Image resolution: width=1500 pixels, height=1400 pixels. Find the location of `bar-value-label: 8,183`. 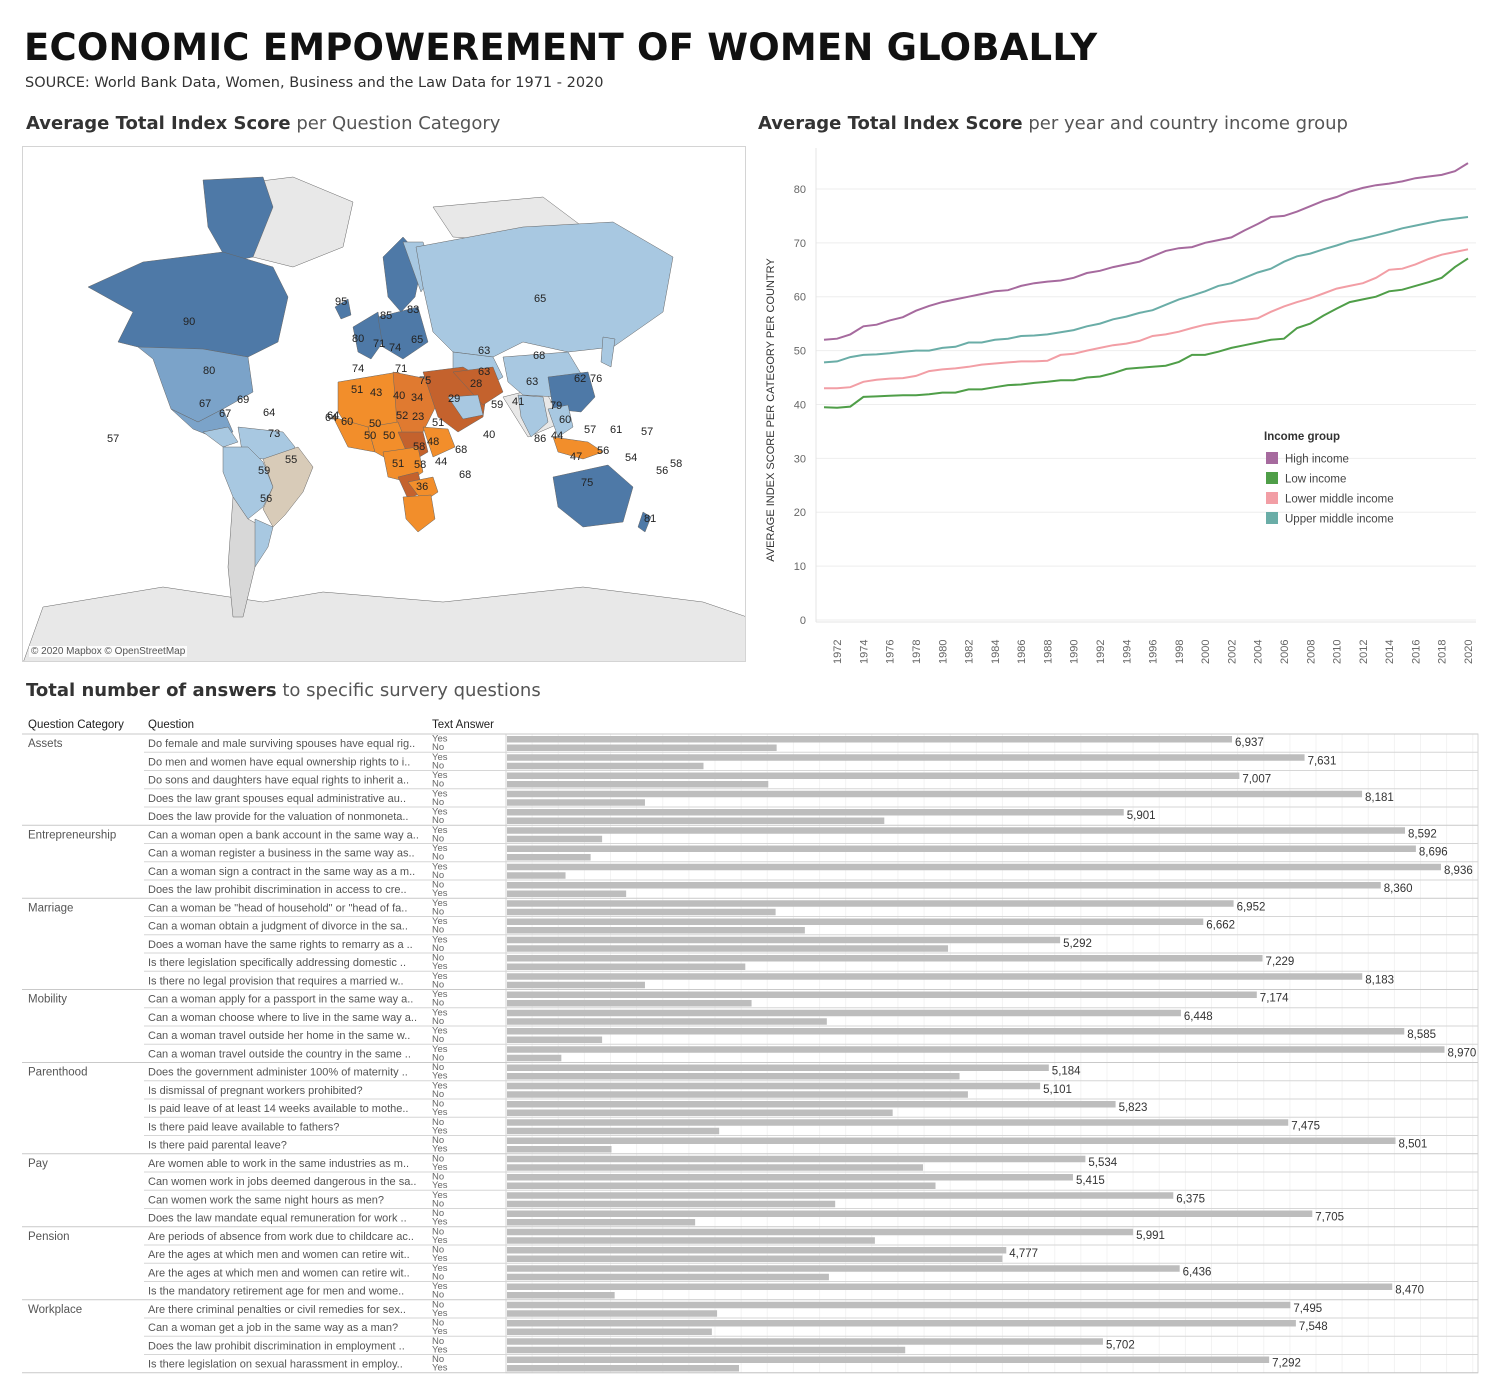

bar-value-label: 8,183 is located at coordinates (1379, 980).